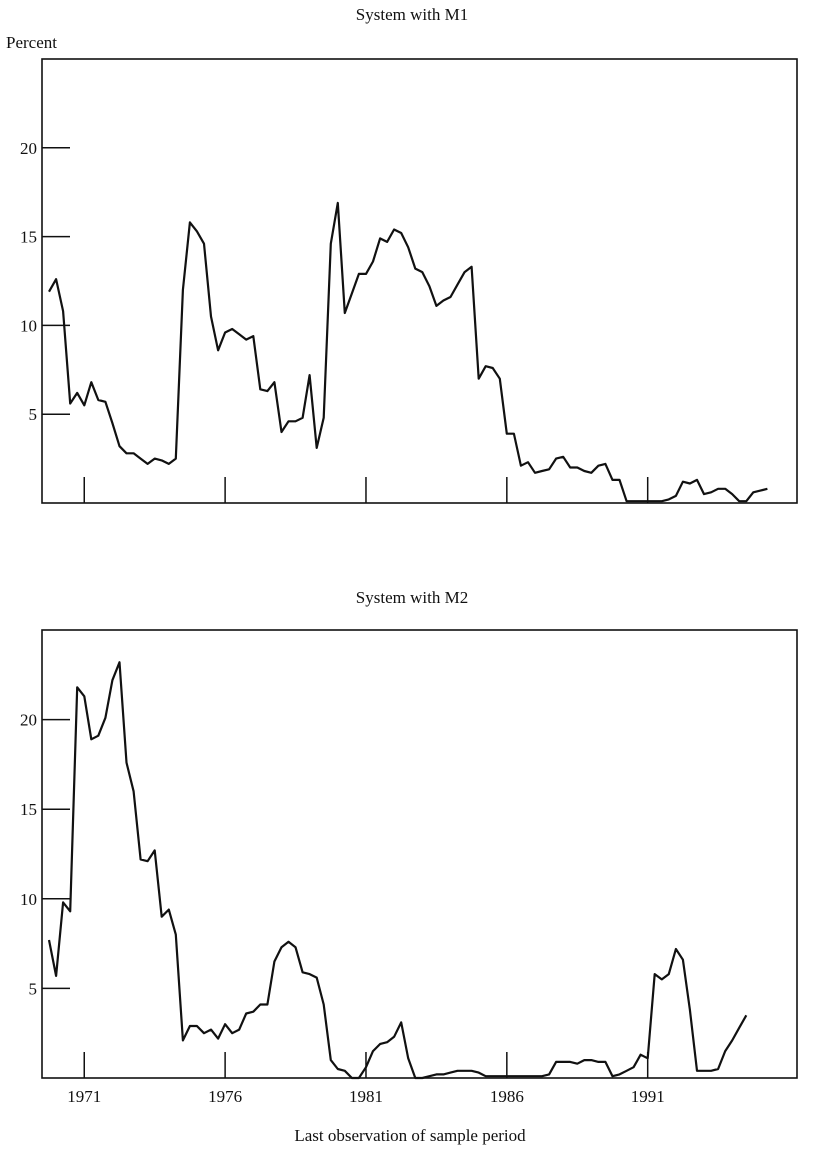 The width and height of the screenshot is (814, 1151). I want to click on x-axis-label: Last observation of sample period, so click(410, 1135).